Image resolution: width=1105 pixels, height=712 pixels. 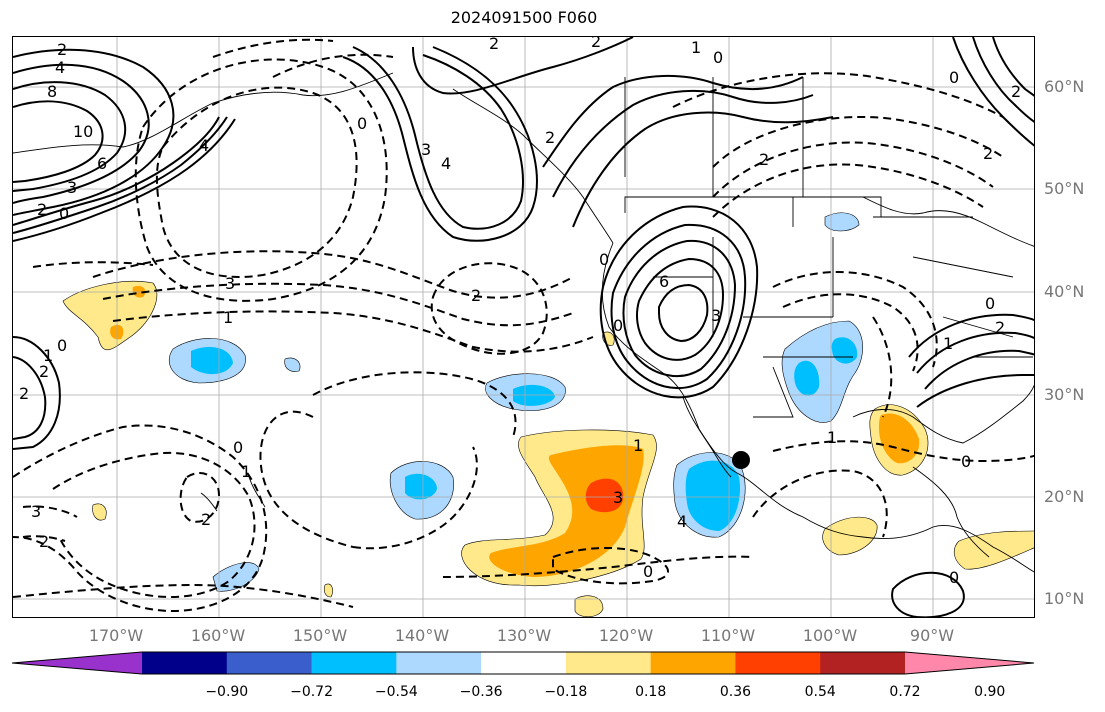 What do you see at coordinates (218, 635) in the screenshot?
I see `lon-label-160w: 160°W` at bounding box center [218, 635].